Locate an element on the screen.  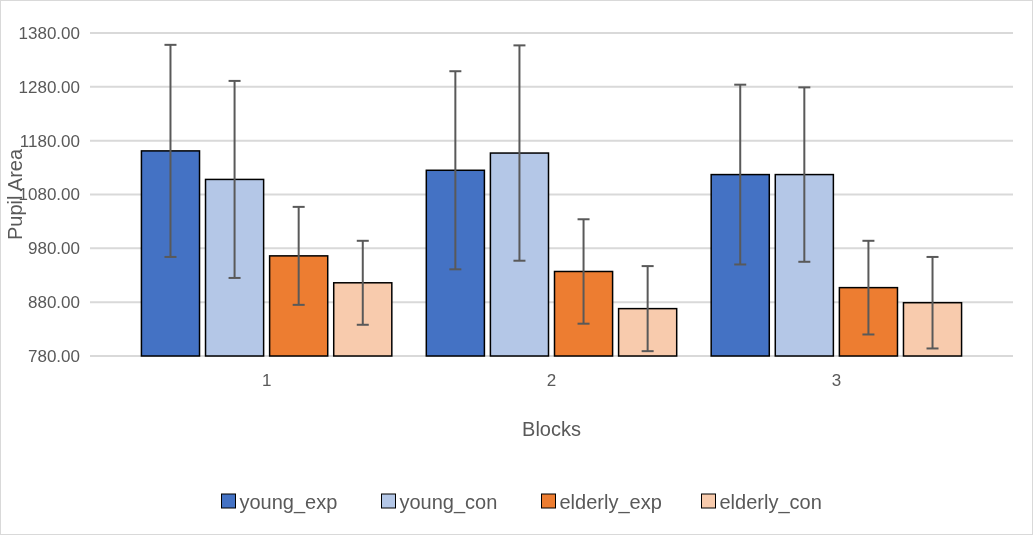
legend-label: elderly_con is located at coordinates (770, 502).